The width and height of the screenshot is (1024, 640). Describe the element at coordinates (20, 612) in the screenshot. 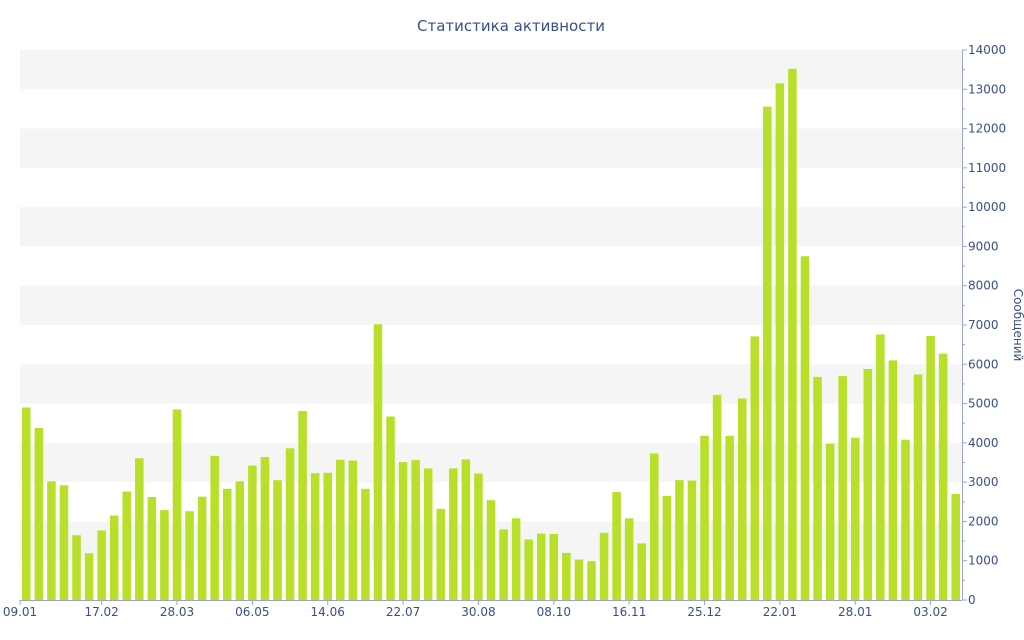

I see `x-tick-label: 09.01` at that location.